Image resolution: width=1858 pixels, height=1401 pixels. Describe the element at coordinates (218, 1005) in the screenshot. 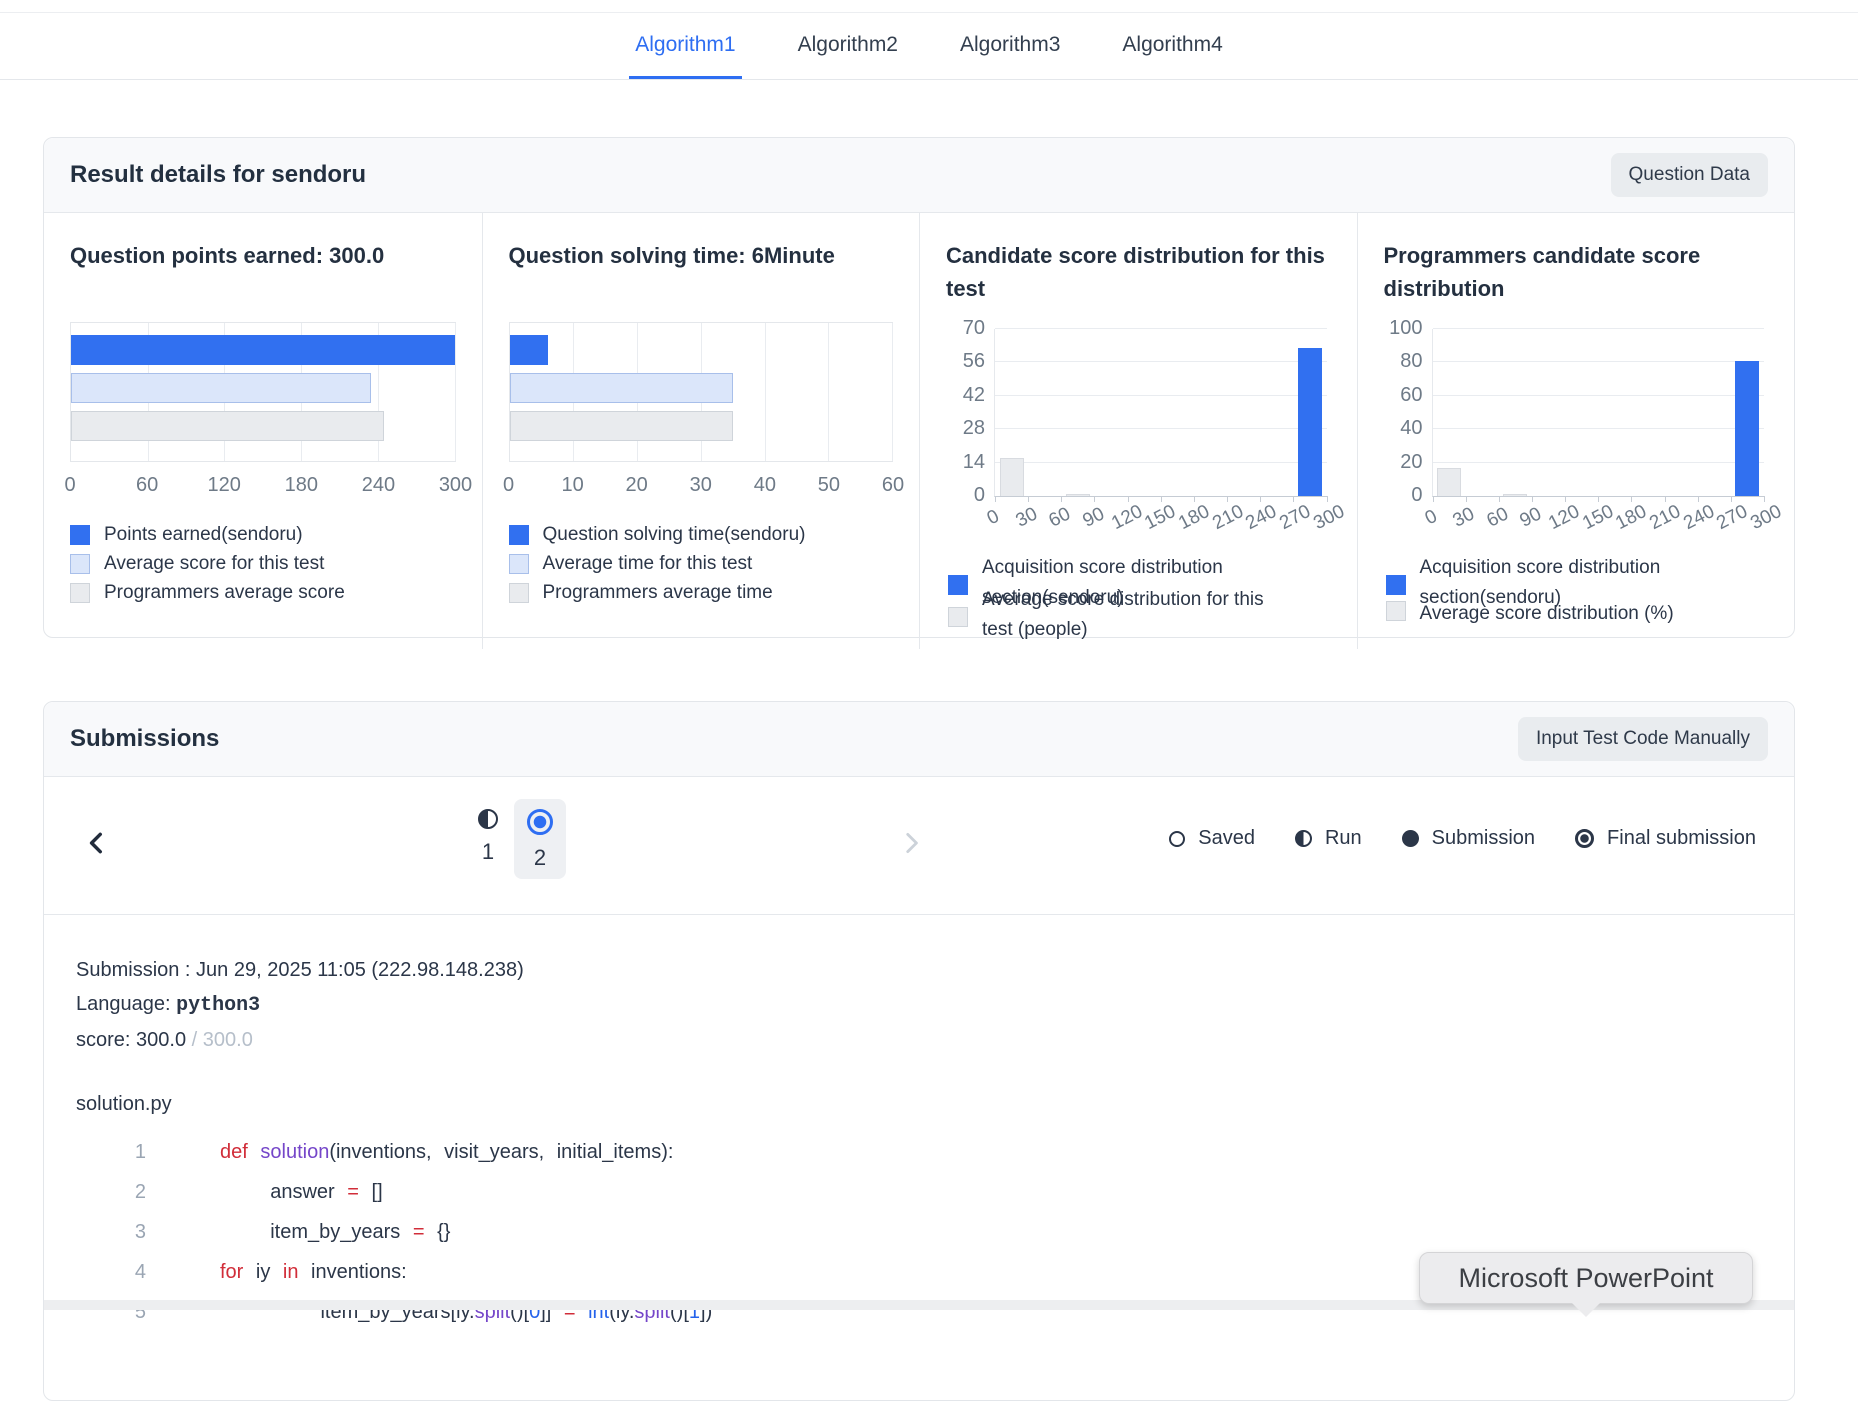

I see `language-value: python3` at that location.